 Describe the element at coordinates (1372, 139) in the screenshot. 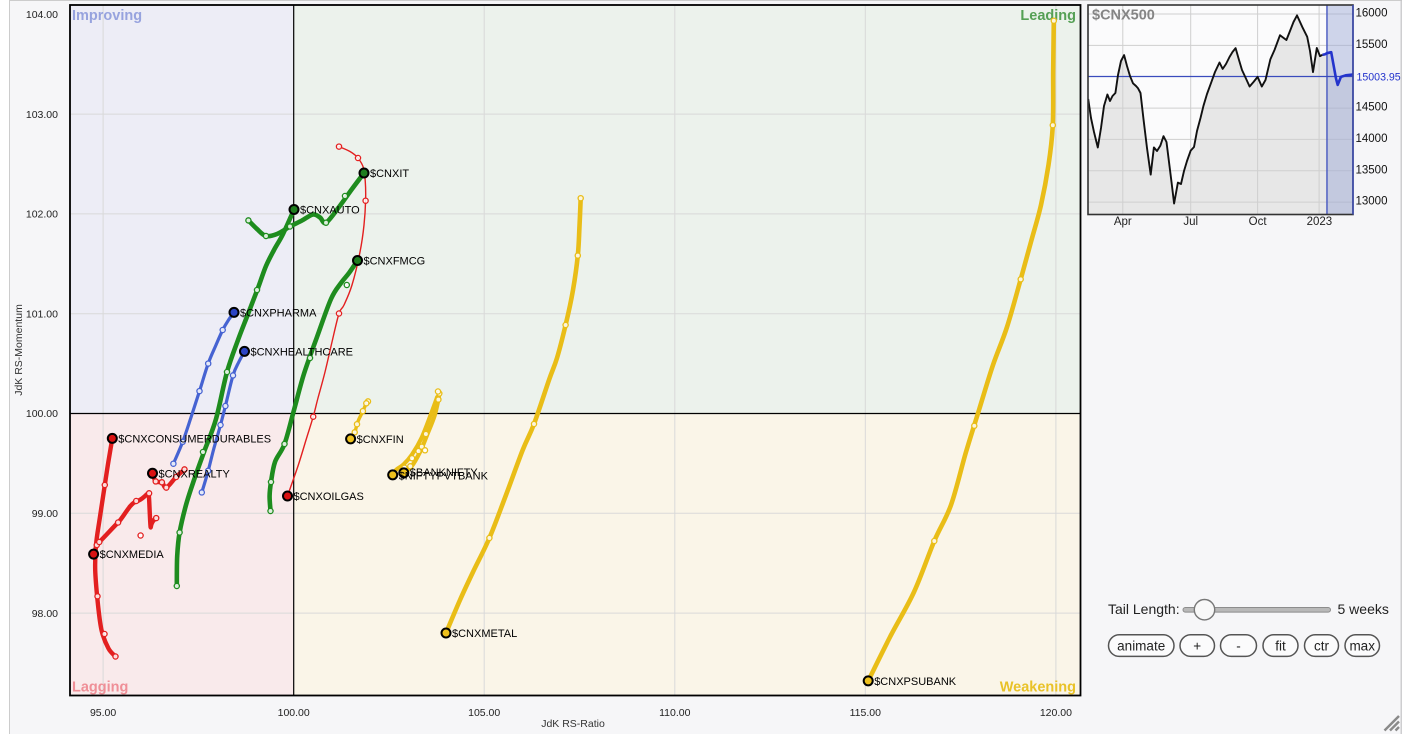

I see `svg-text: 14000` at that location.